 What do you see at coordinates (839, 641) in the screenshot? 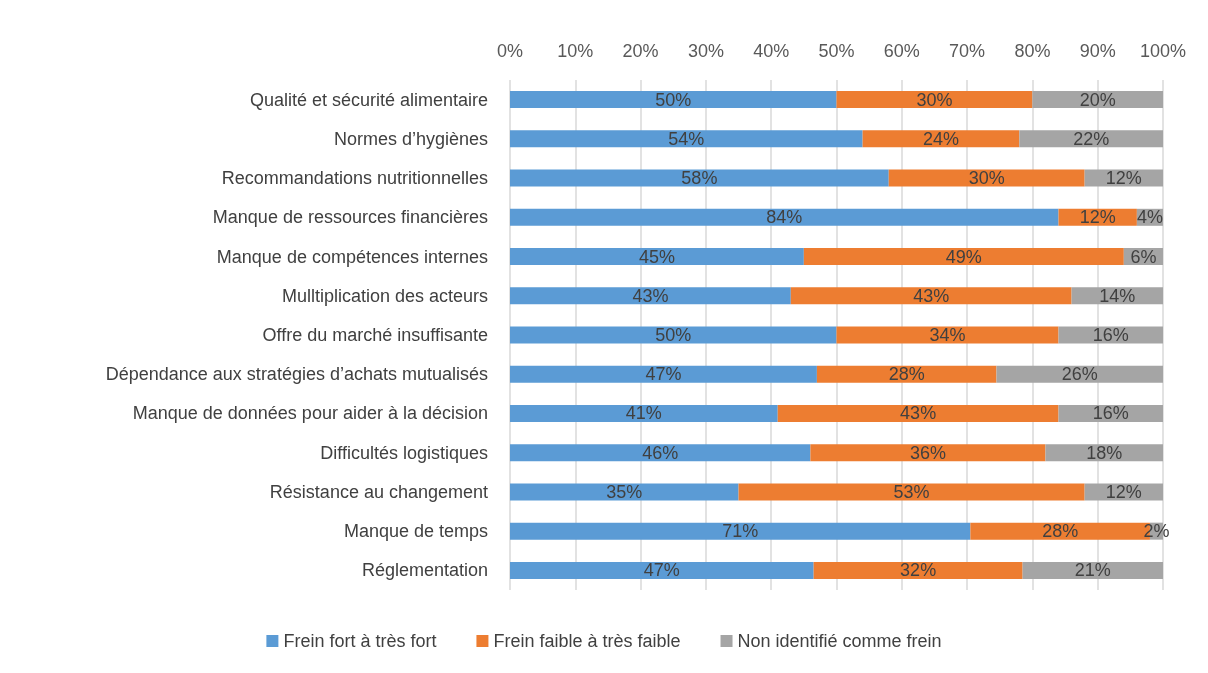
I see `legend-label: Non identifié comme frein` at bounding box center [839, 641].